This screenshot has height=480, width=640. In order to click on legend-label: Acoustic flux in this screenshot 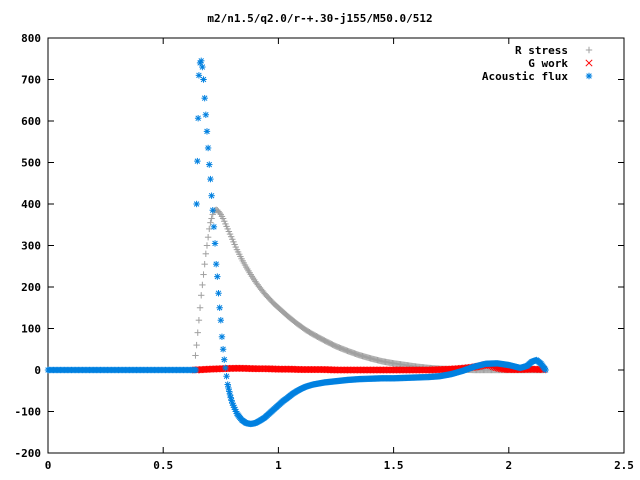, I will do `click(525, 76)`.